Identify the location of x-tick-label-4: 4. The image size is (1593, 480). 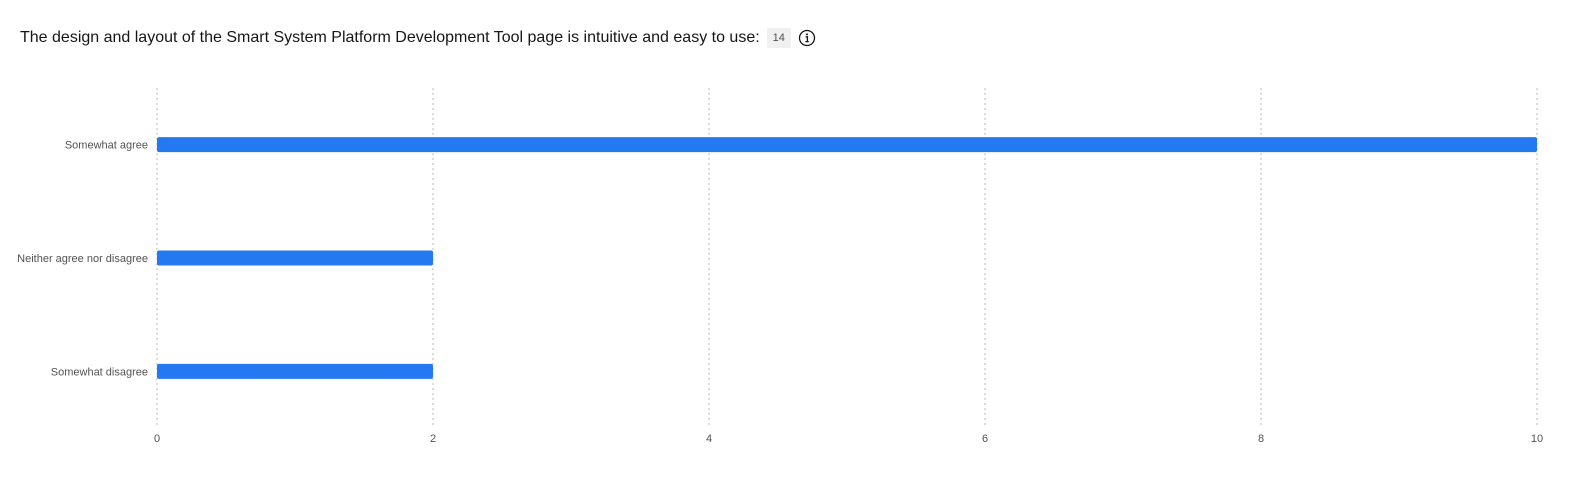
(709, 439).